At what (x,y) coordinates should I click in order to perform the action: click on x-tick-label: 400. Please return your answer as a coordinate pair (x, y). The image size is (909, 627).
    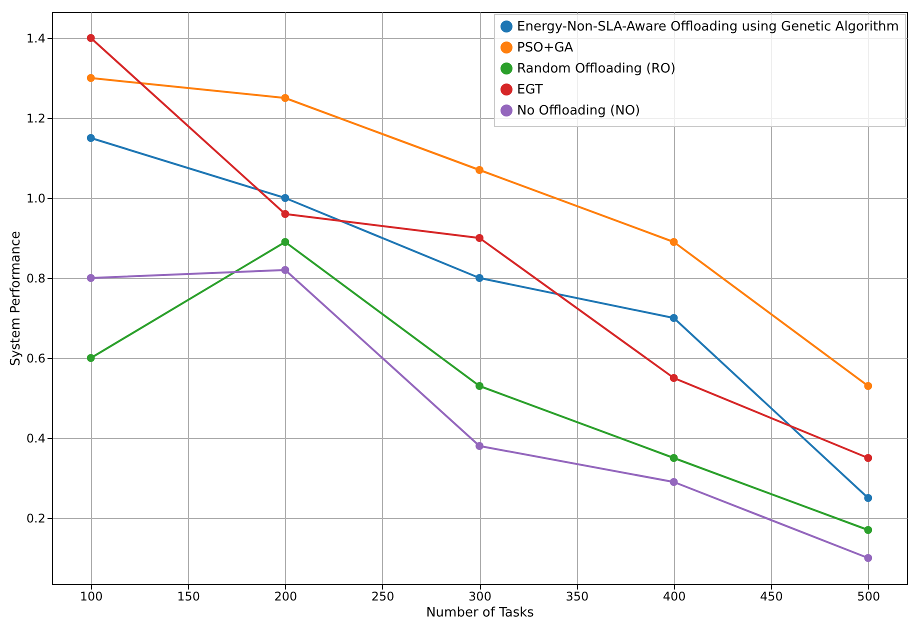
    Looking at the image, I should click on (674, 597).